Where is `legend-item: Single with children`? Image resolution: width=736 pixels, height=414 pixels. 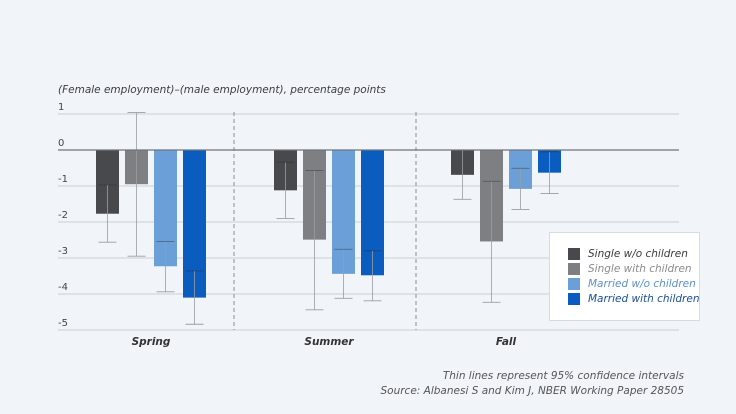
legend-item: Single with children is located at coordinates (630, 269).